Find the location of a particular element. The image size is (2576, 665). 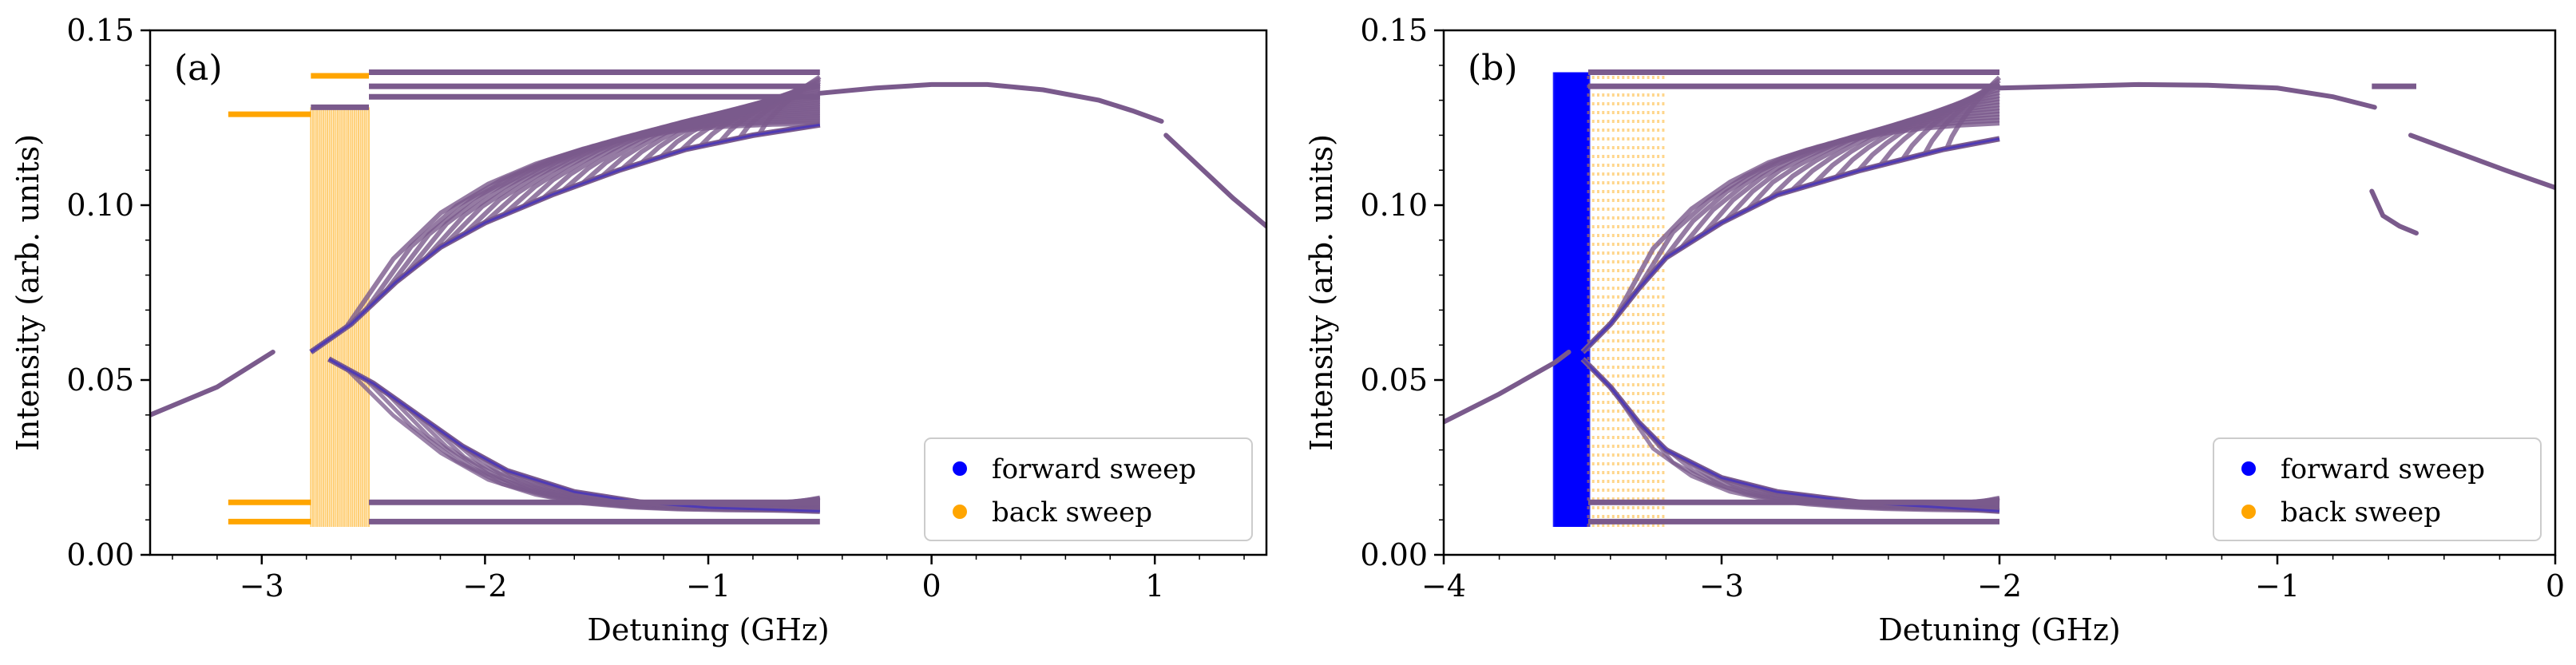

panel-label: (a) is located at coordinates (199, 68).